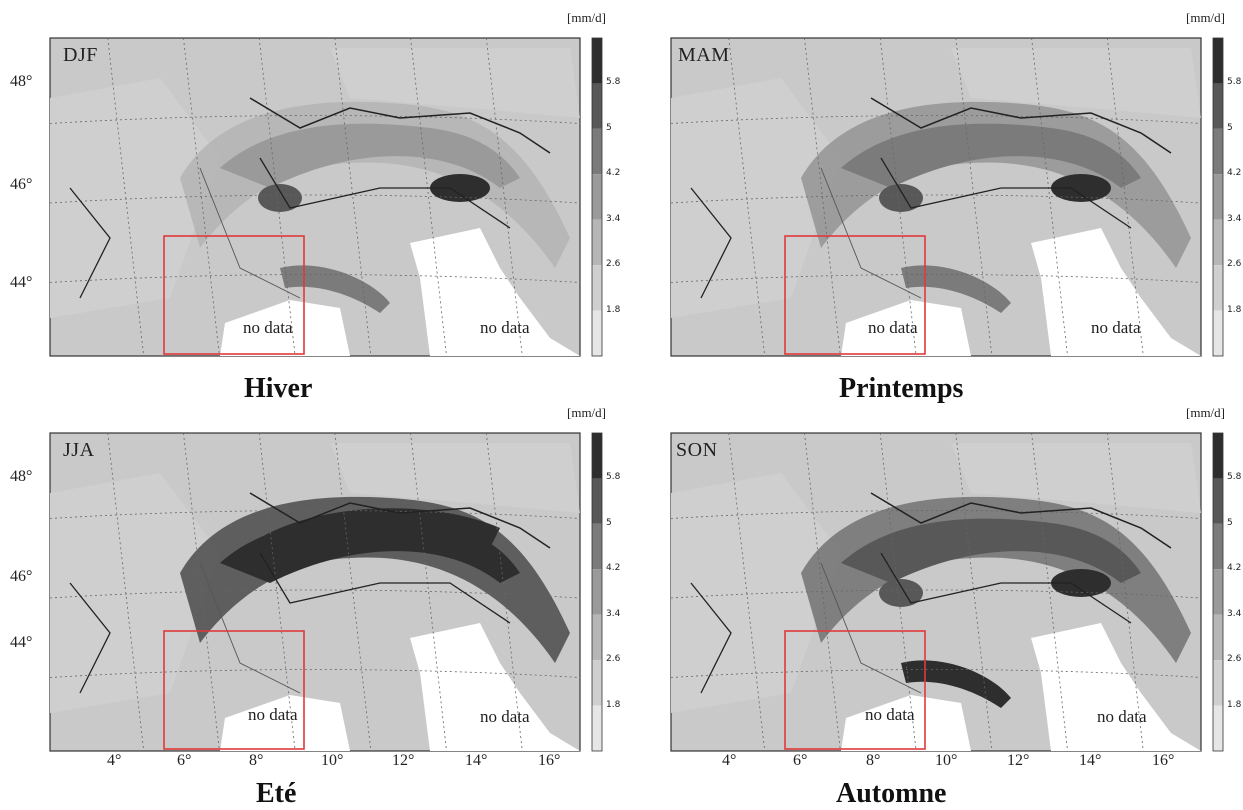 This screenshot has height=810, width=1243. What do you see at coordinates (891, 793) in the screenshot?
I see `season-caption: Automne` at bounding box center [891, 793].